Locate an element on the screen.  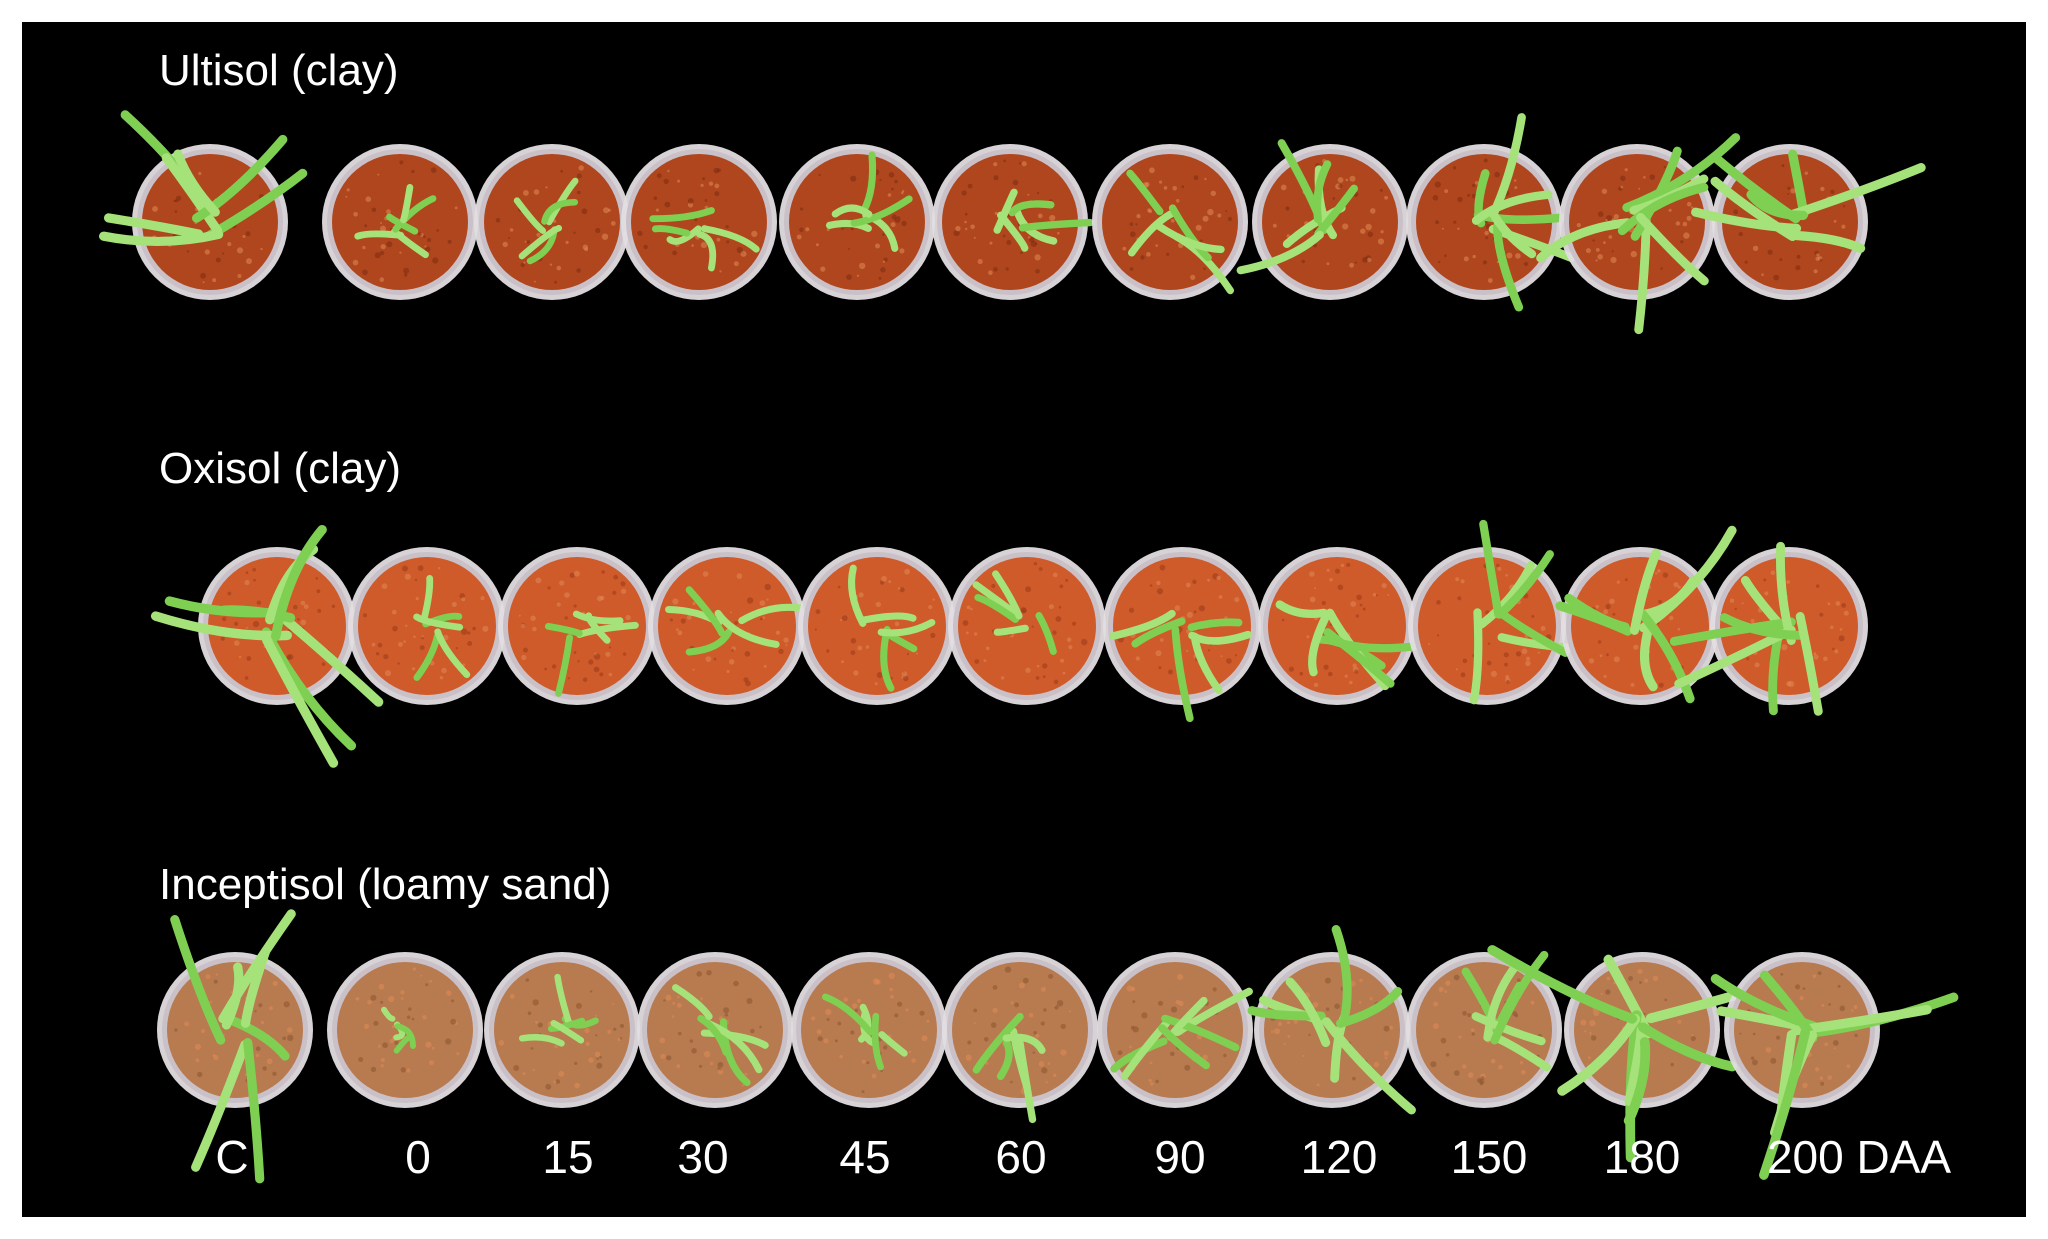
soil is located at coordinates (1182, 626).